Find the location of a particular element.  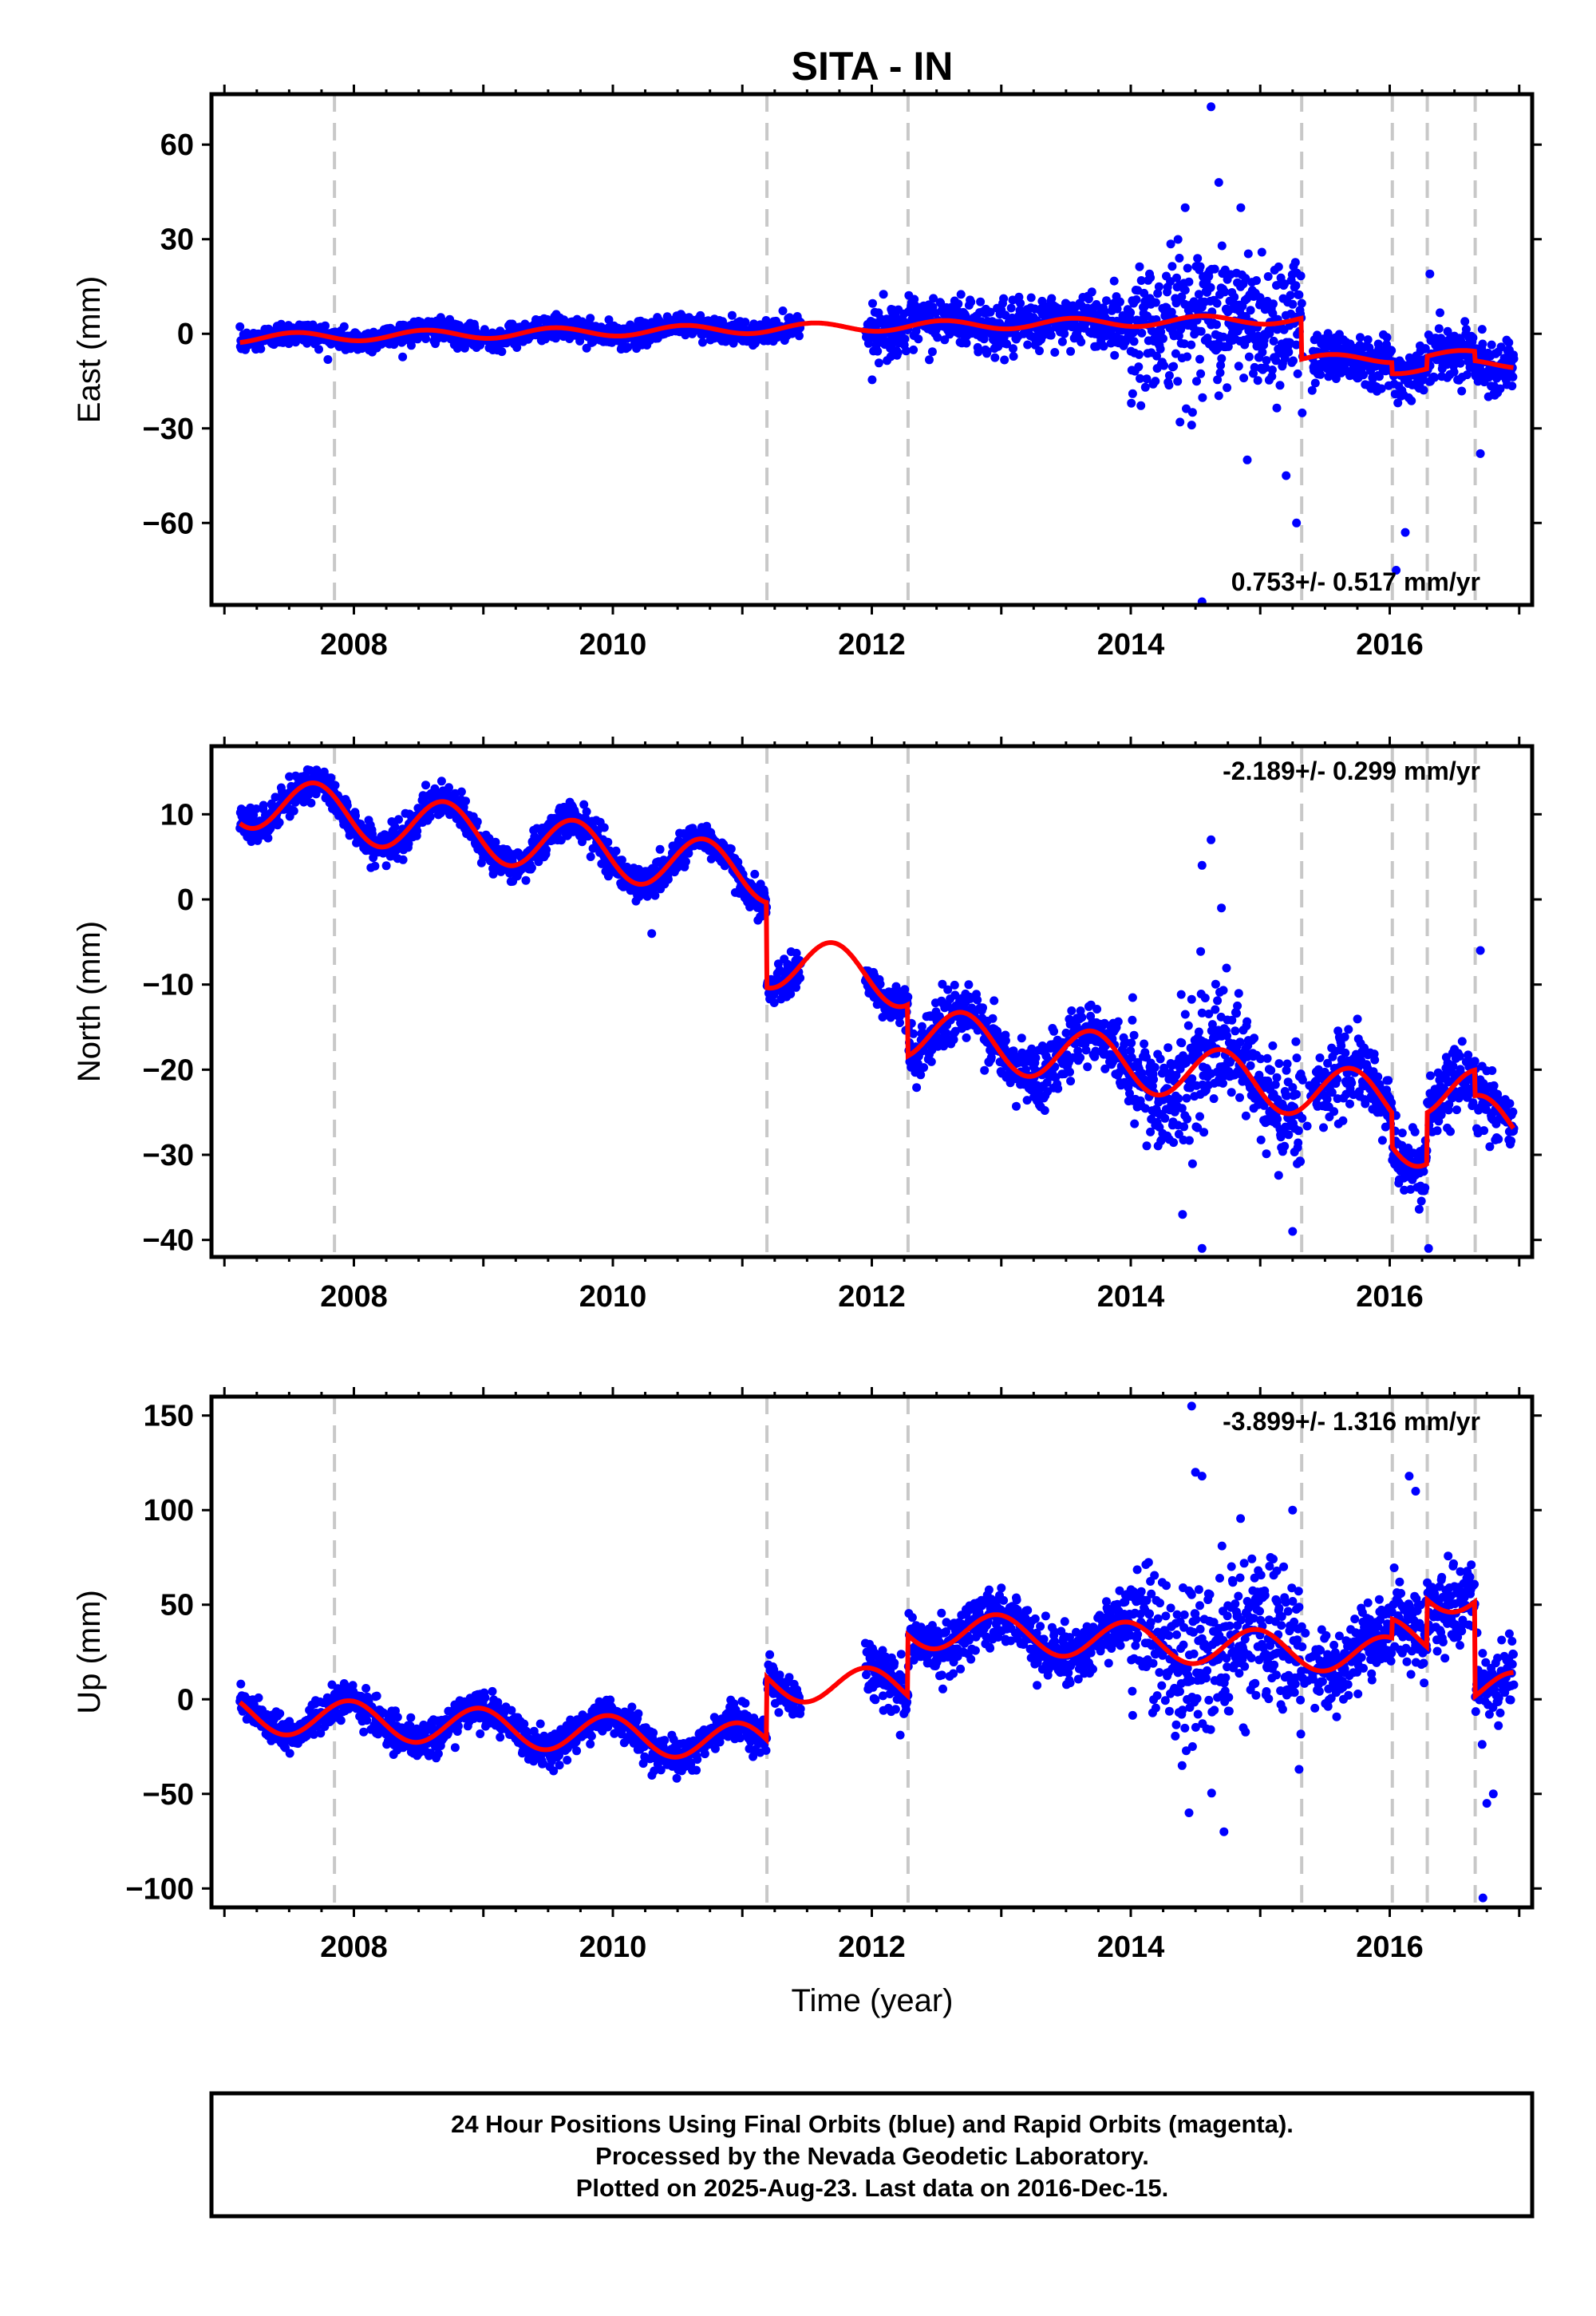

y-tick-label: 30 is located at coordinates (177, 240).